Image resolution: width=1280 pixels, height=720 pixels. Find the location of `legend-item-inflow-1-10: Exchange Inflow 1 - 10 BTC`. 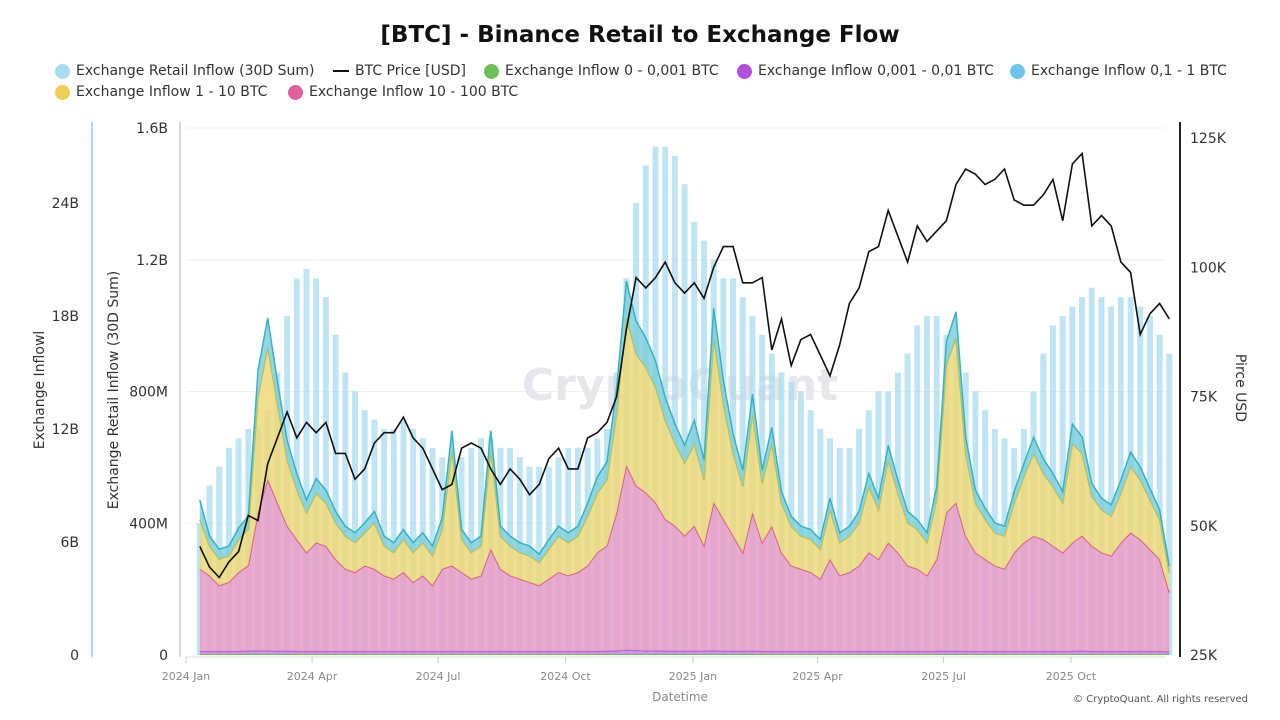

legend-item-inflow-1-10: Exchange Inflow 1 - 10 BTC is located at coordinates (161, 92).